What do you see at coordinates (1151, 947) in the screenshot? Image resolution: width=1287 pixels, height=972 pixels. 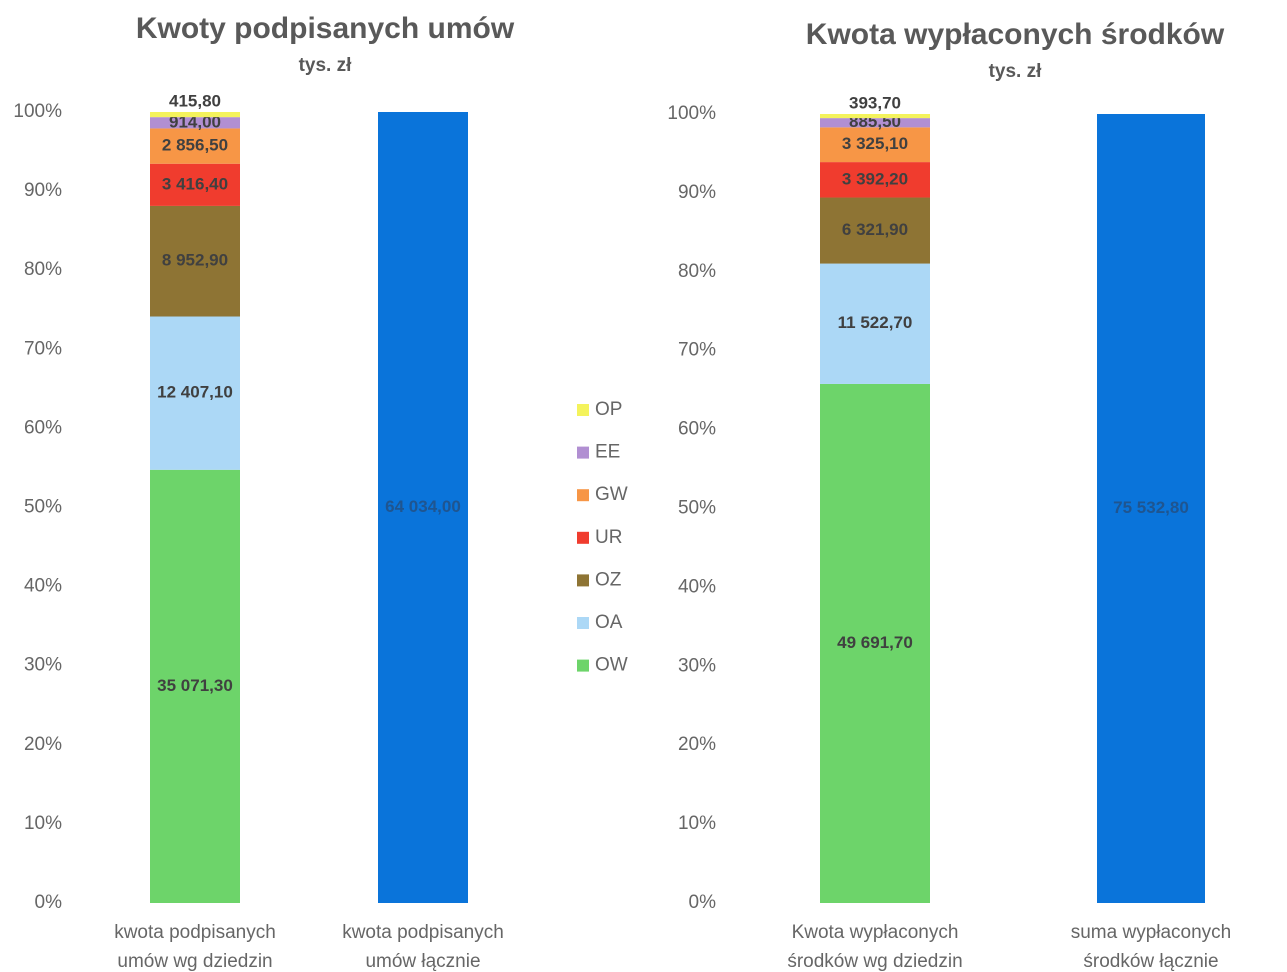 I see `x-tick-label: suma wypłaconych środków łącznie` at bounding box center [1151, 947].